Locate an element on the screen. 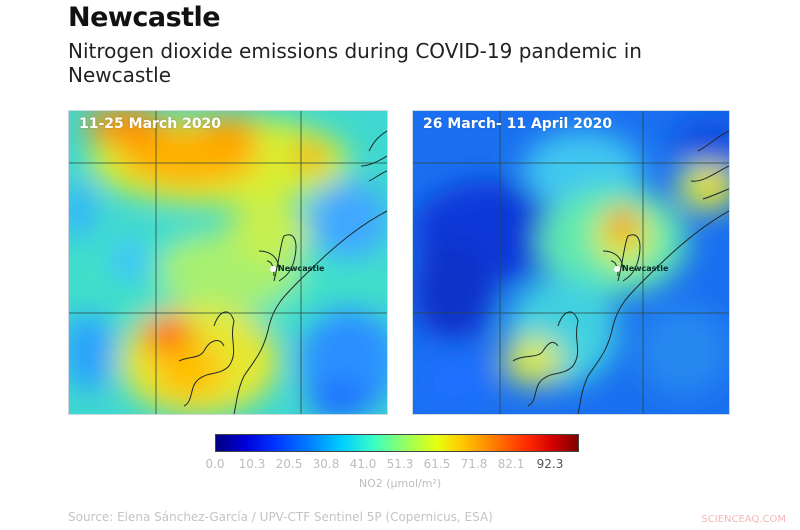 This screenshot has height=530, width=800. colorbar is located at coordinates (397, 443).